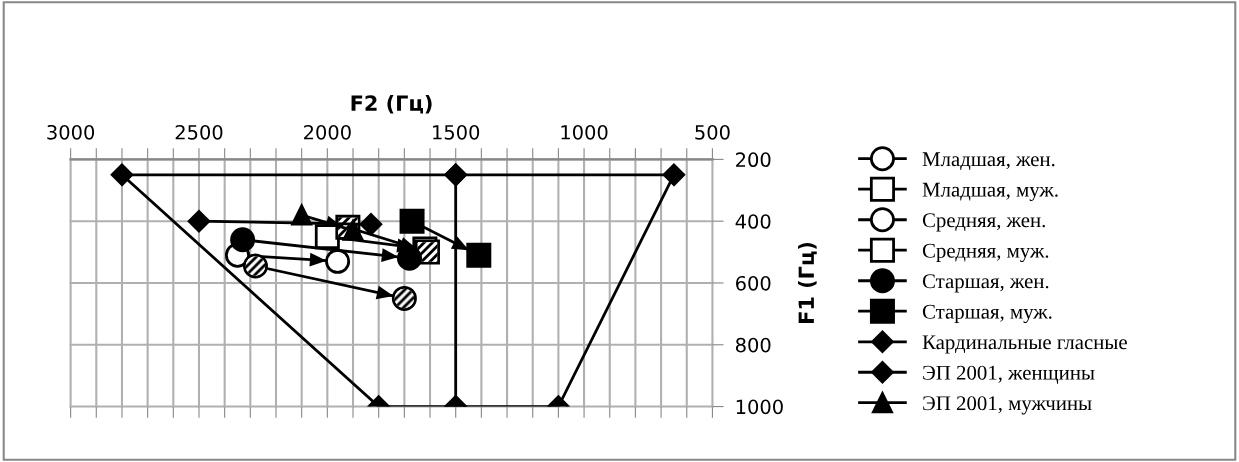 The image size is (1239, 462). I want to click on y-tick-label: 1000, so click(759, 407).